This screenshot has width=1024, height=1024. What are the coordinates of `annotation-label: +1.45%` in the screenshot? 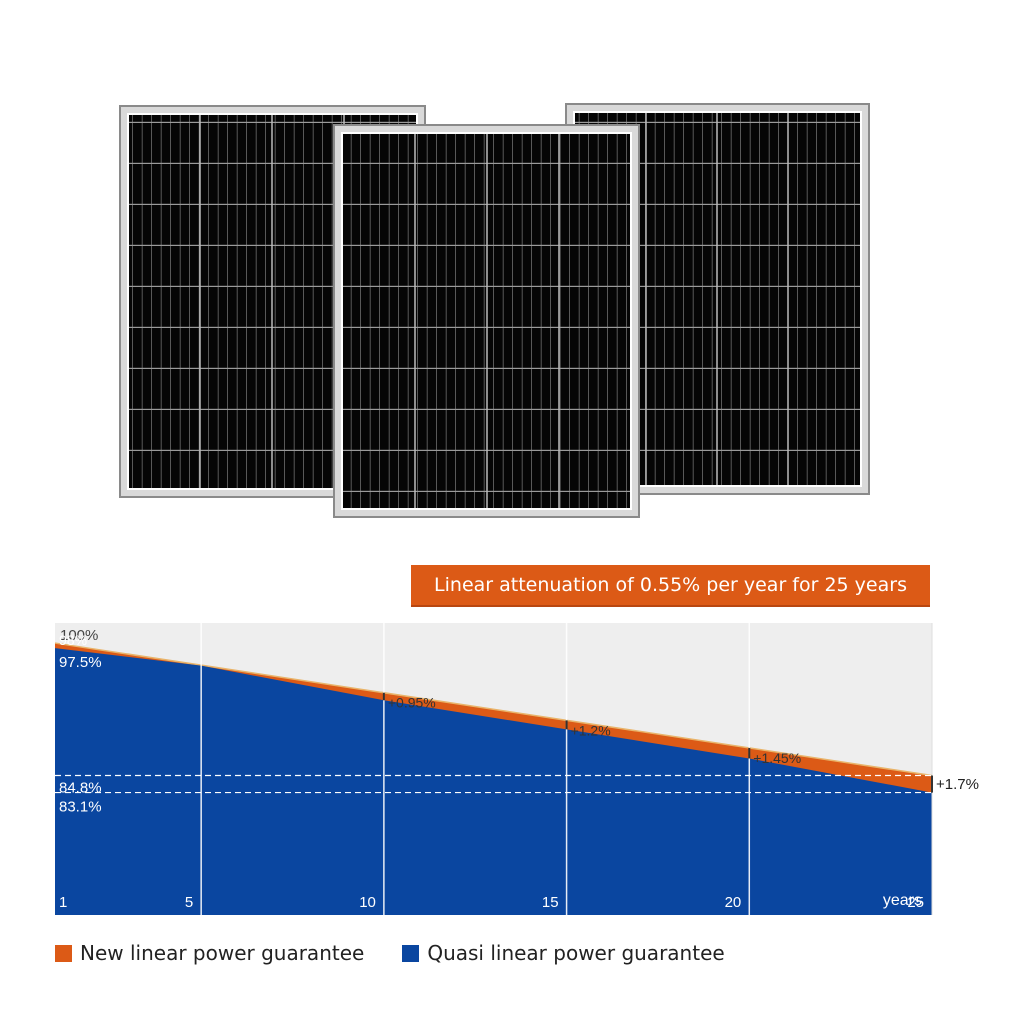 It's located at (777, 758).